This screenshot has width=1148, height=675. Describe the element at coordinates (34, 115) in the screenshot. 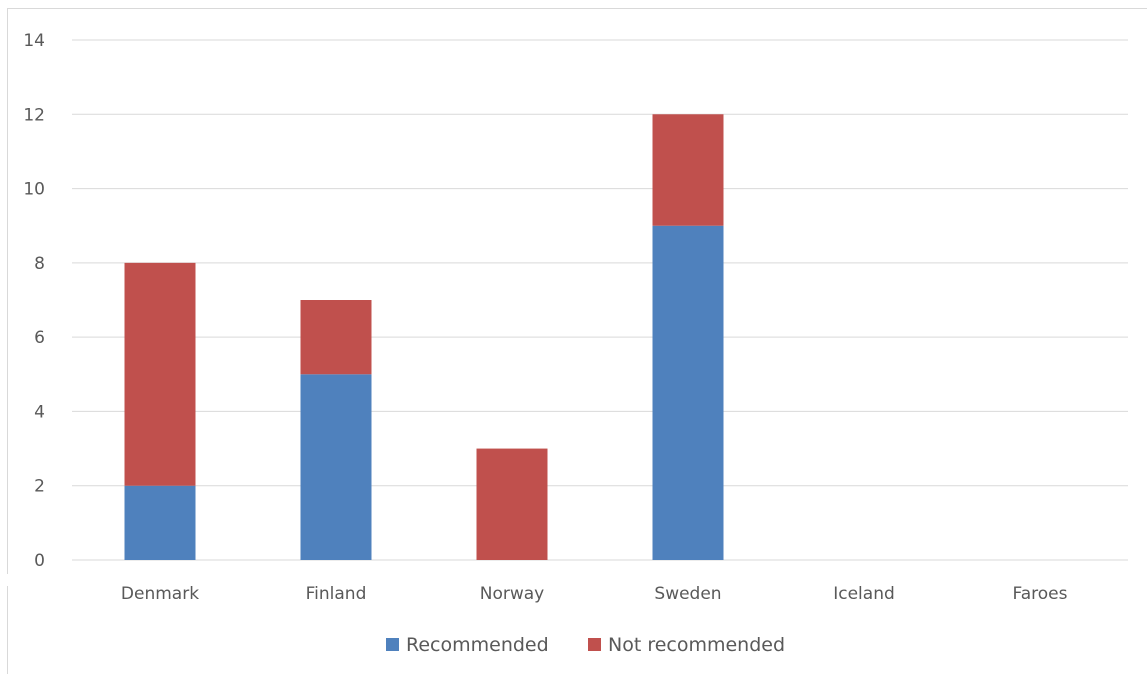

I see `y-tick-label-12: 12` at that location.